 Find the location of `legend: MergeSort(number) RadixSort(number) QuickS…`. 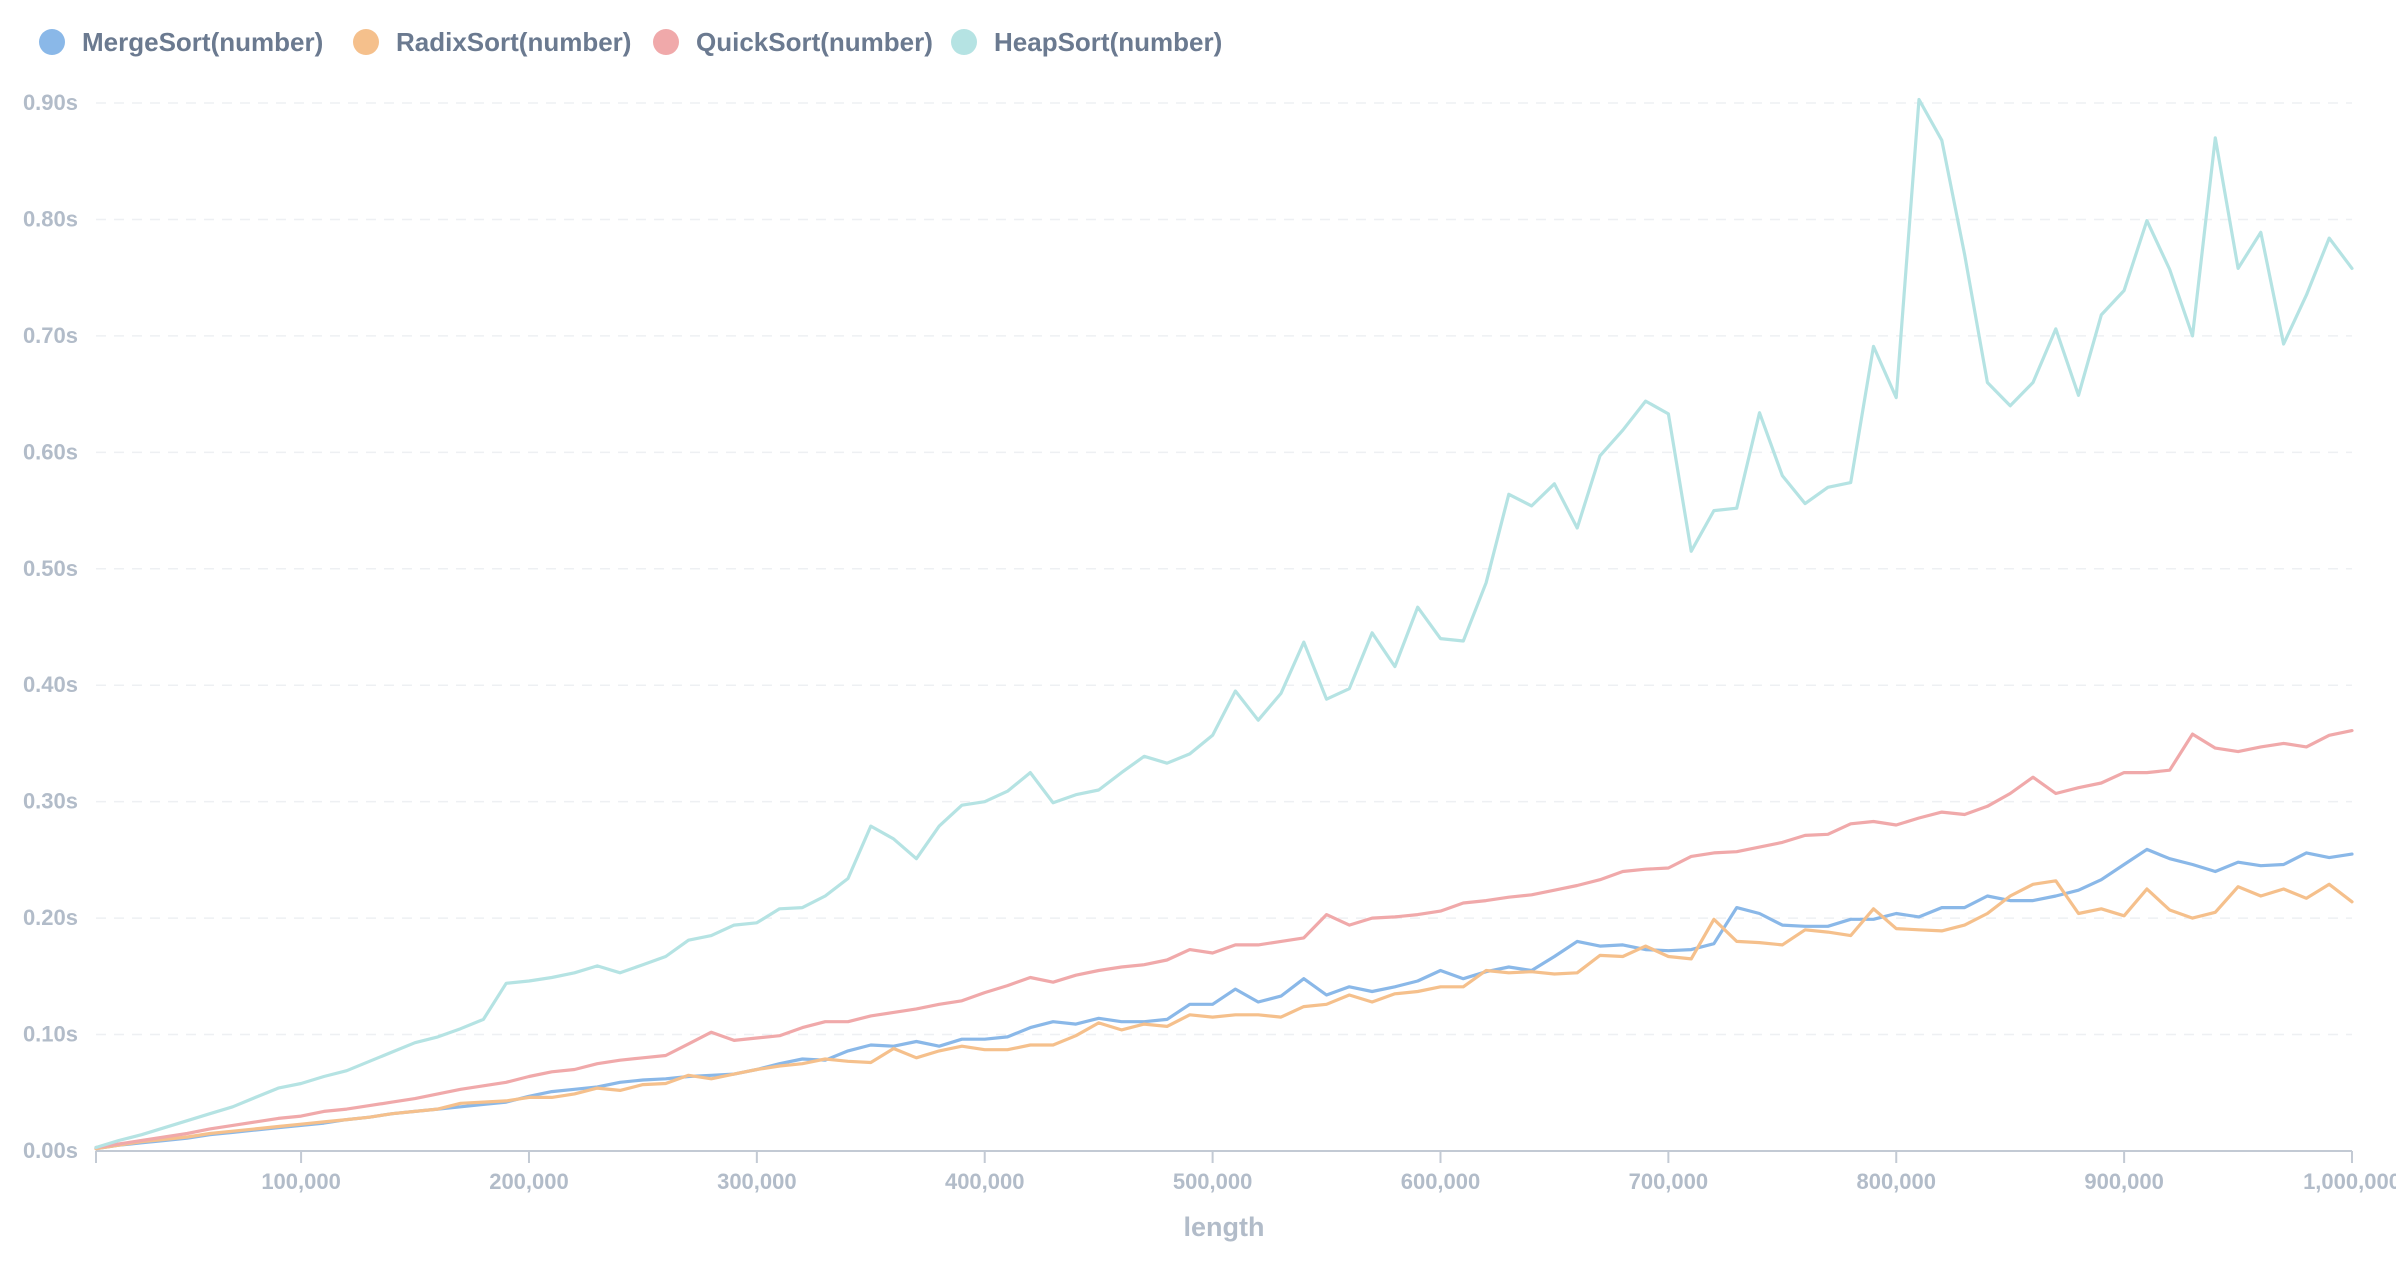

legend: MergeSort(number) RadixSort(number) QuickS… is located at coordinates (630, 42).